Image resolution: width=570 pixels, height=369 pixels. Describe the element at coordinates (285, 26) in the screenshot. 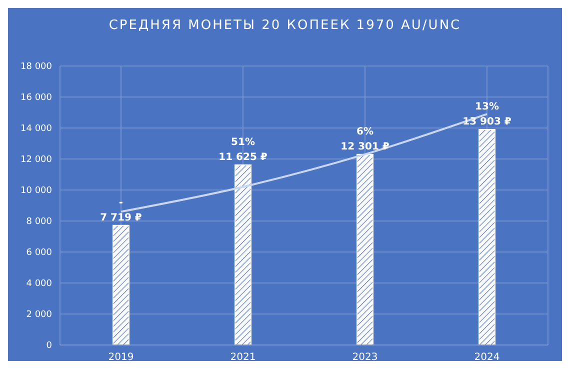

I see `chart-title: СРЕДНЯЯ МОНЕТЫ 20 КОПЕЕК 1970 AU/UNC` at that location.